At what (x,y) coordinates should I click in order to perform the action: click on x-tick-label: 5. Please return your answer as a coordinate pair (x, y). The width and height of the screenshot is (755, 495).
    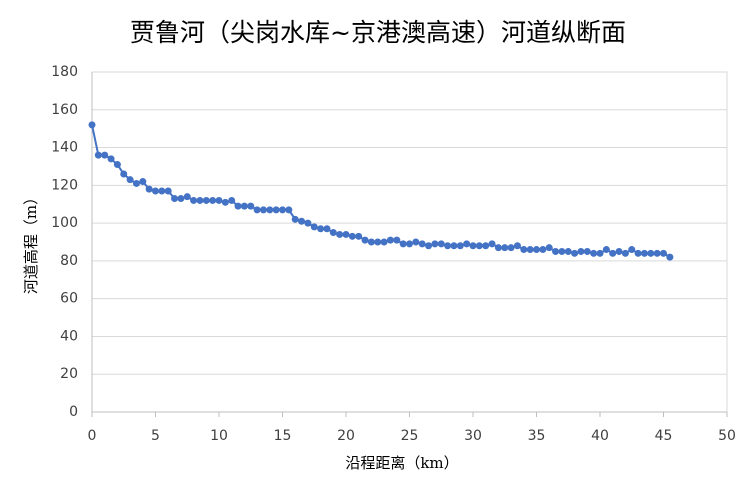
    Looking at the image, I should click on (155, 436).